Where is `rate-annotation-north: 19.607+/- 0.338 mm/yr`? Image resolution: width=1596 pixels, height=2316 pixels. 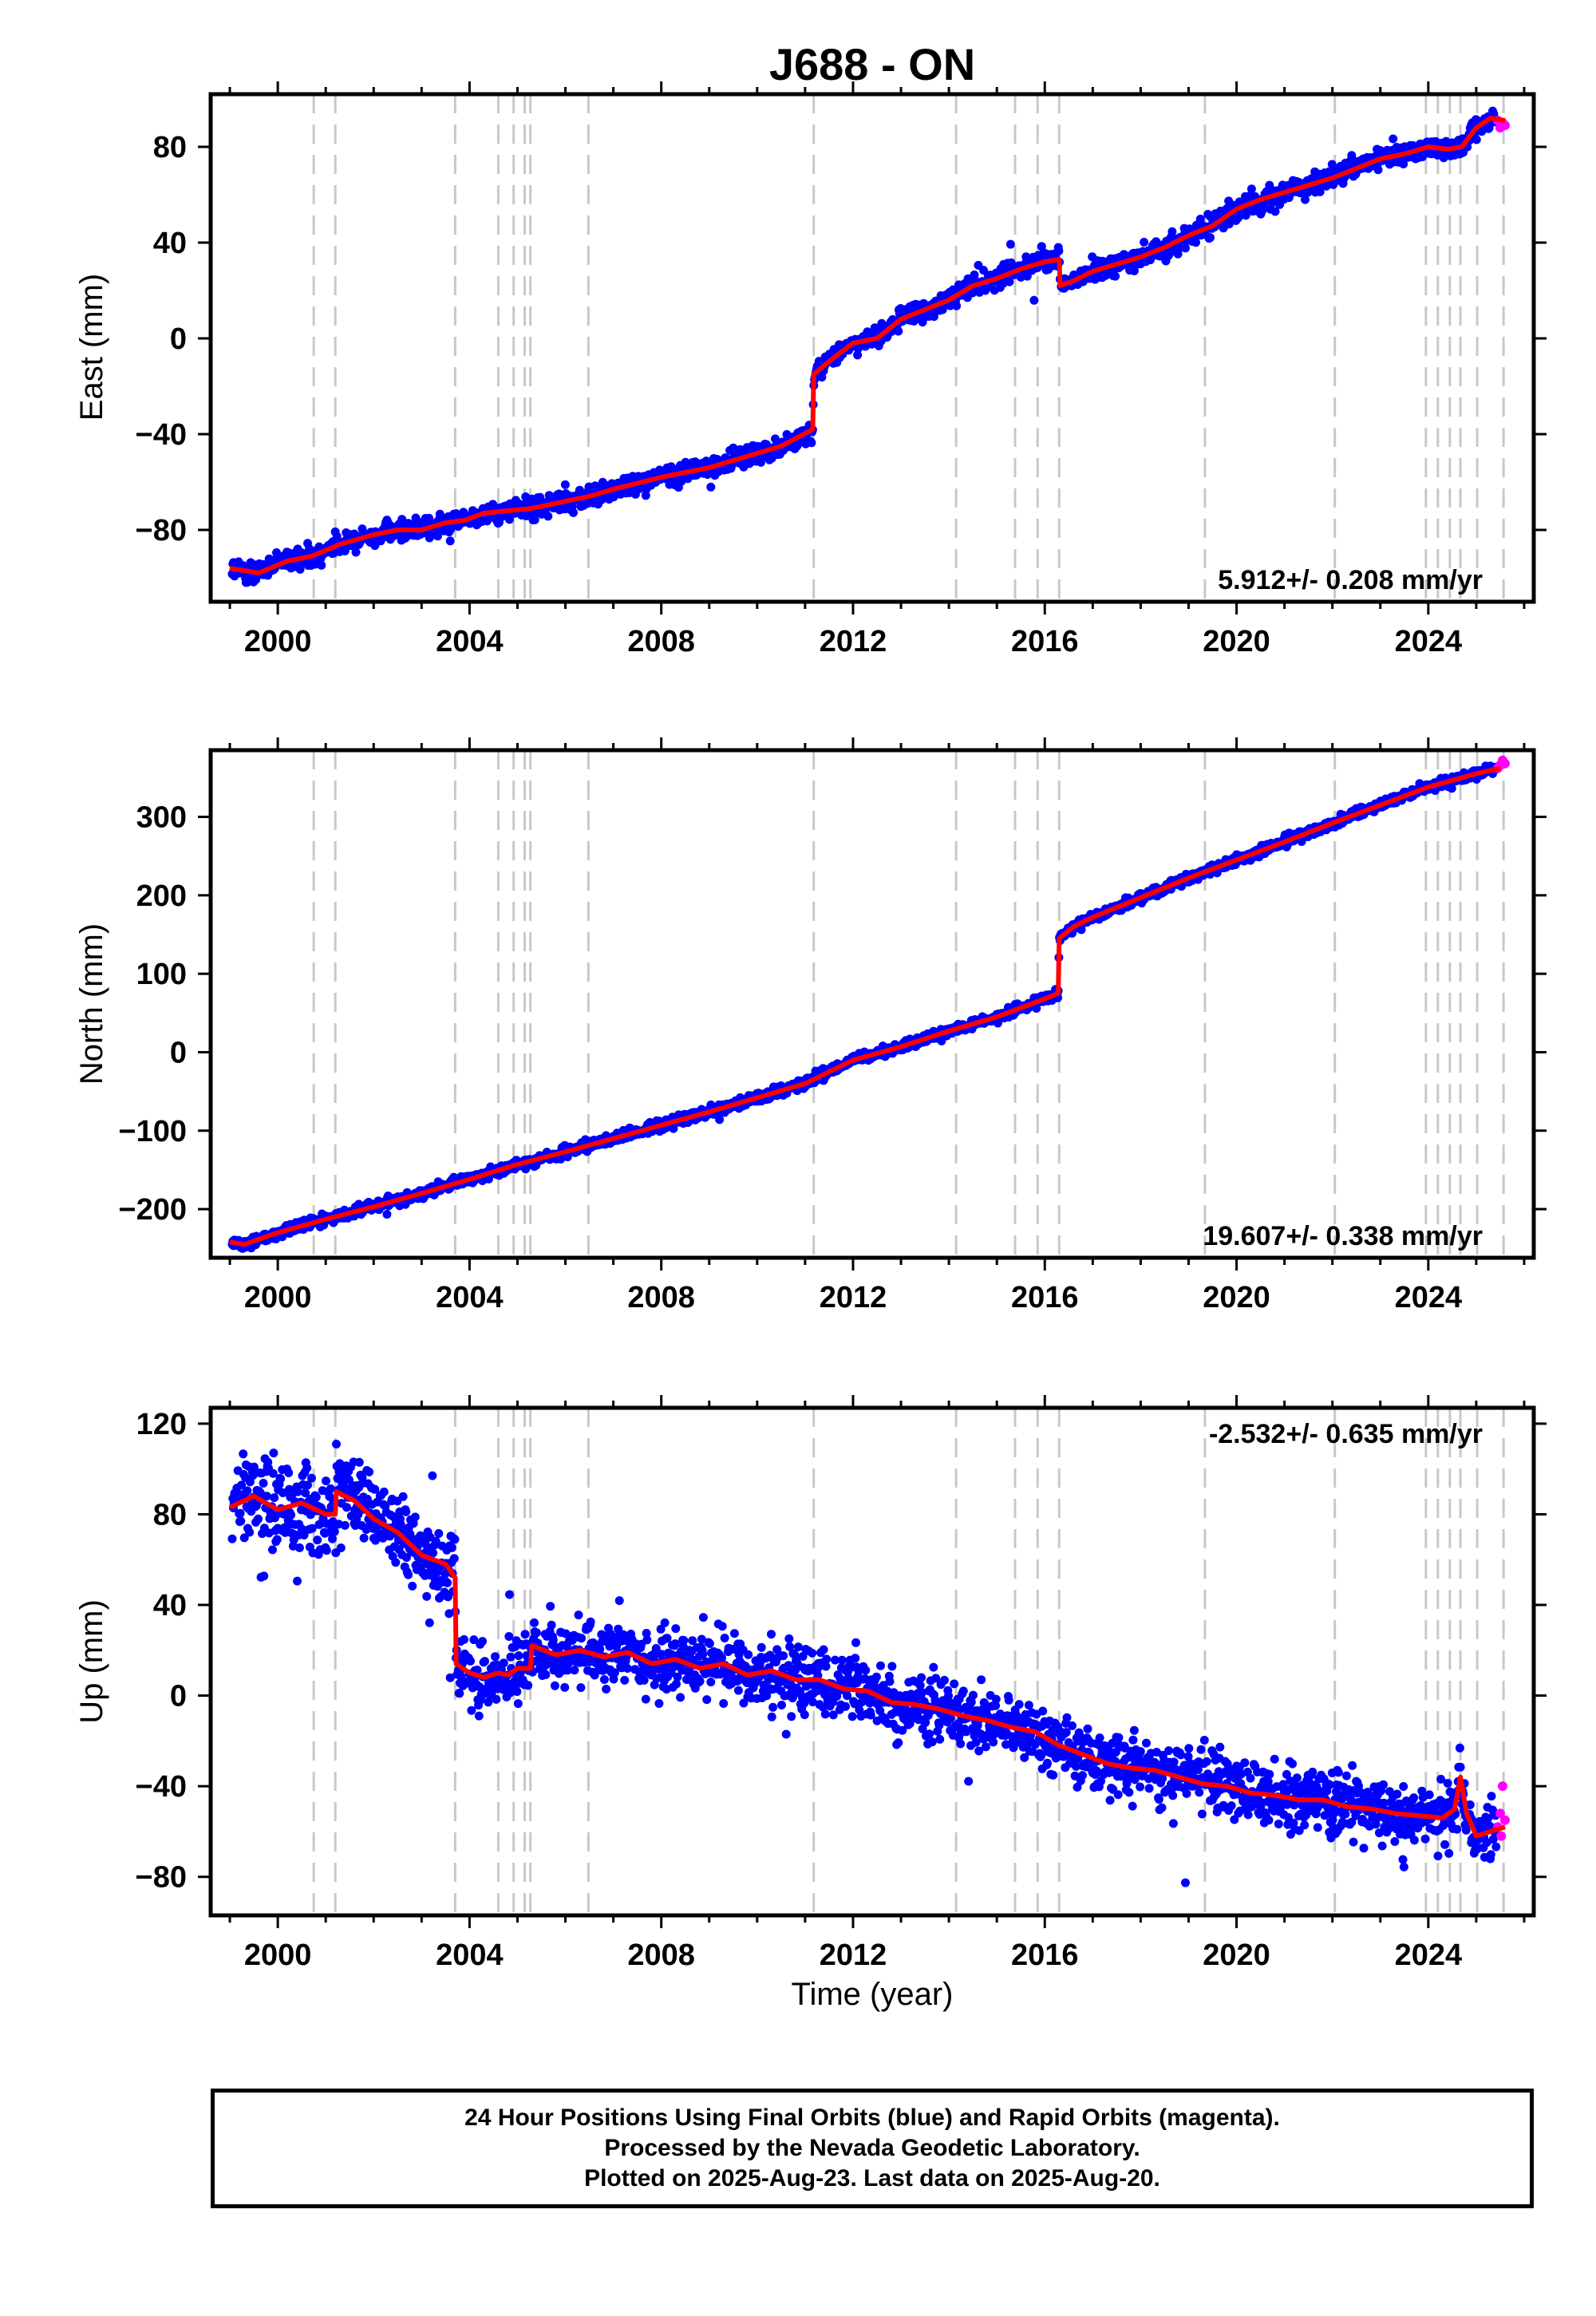 rate-annotation-north: 19.607+/- 0.338 mm/yr is located at coordinates (1343, 1236).